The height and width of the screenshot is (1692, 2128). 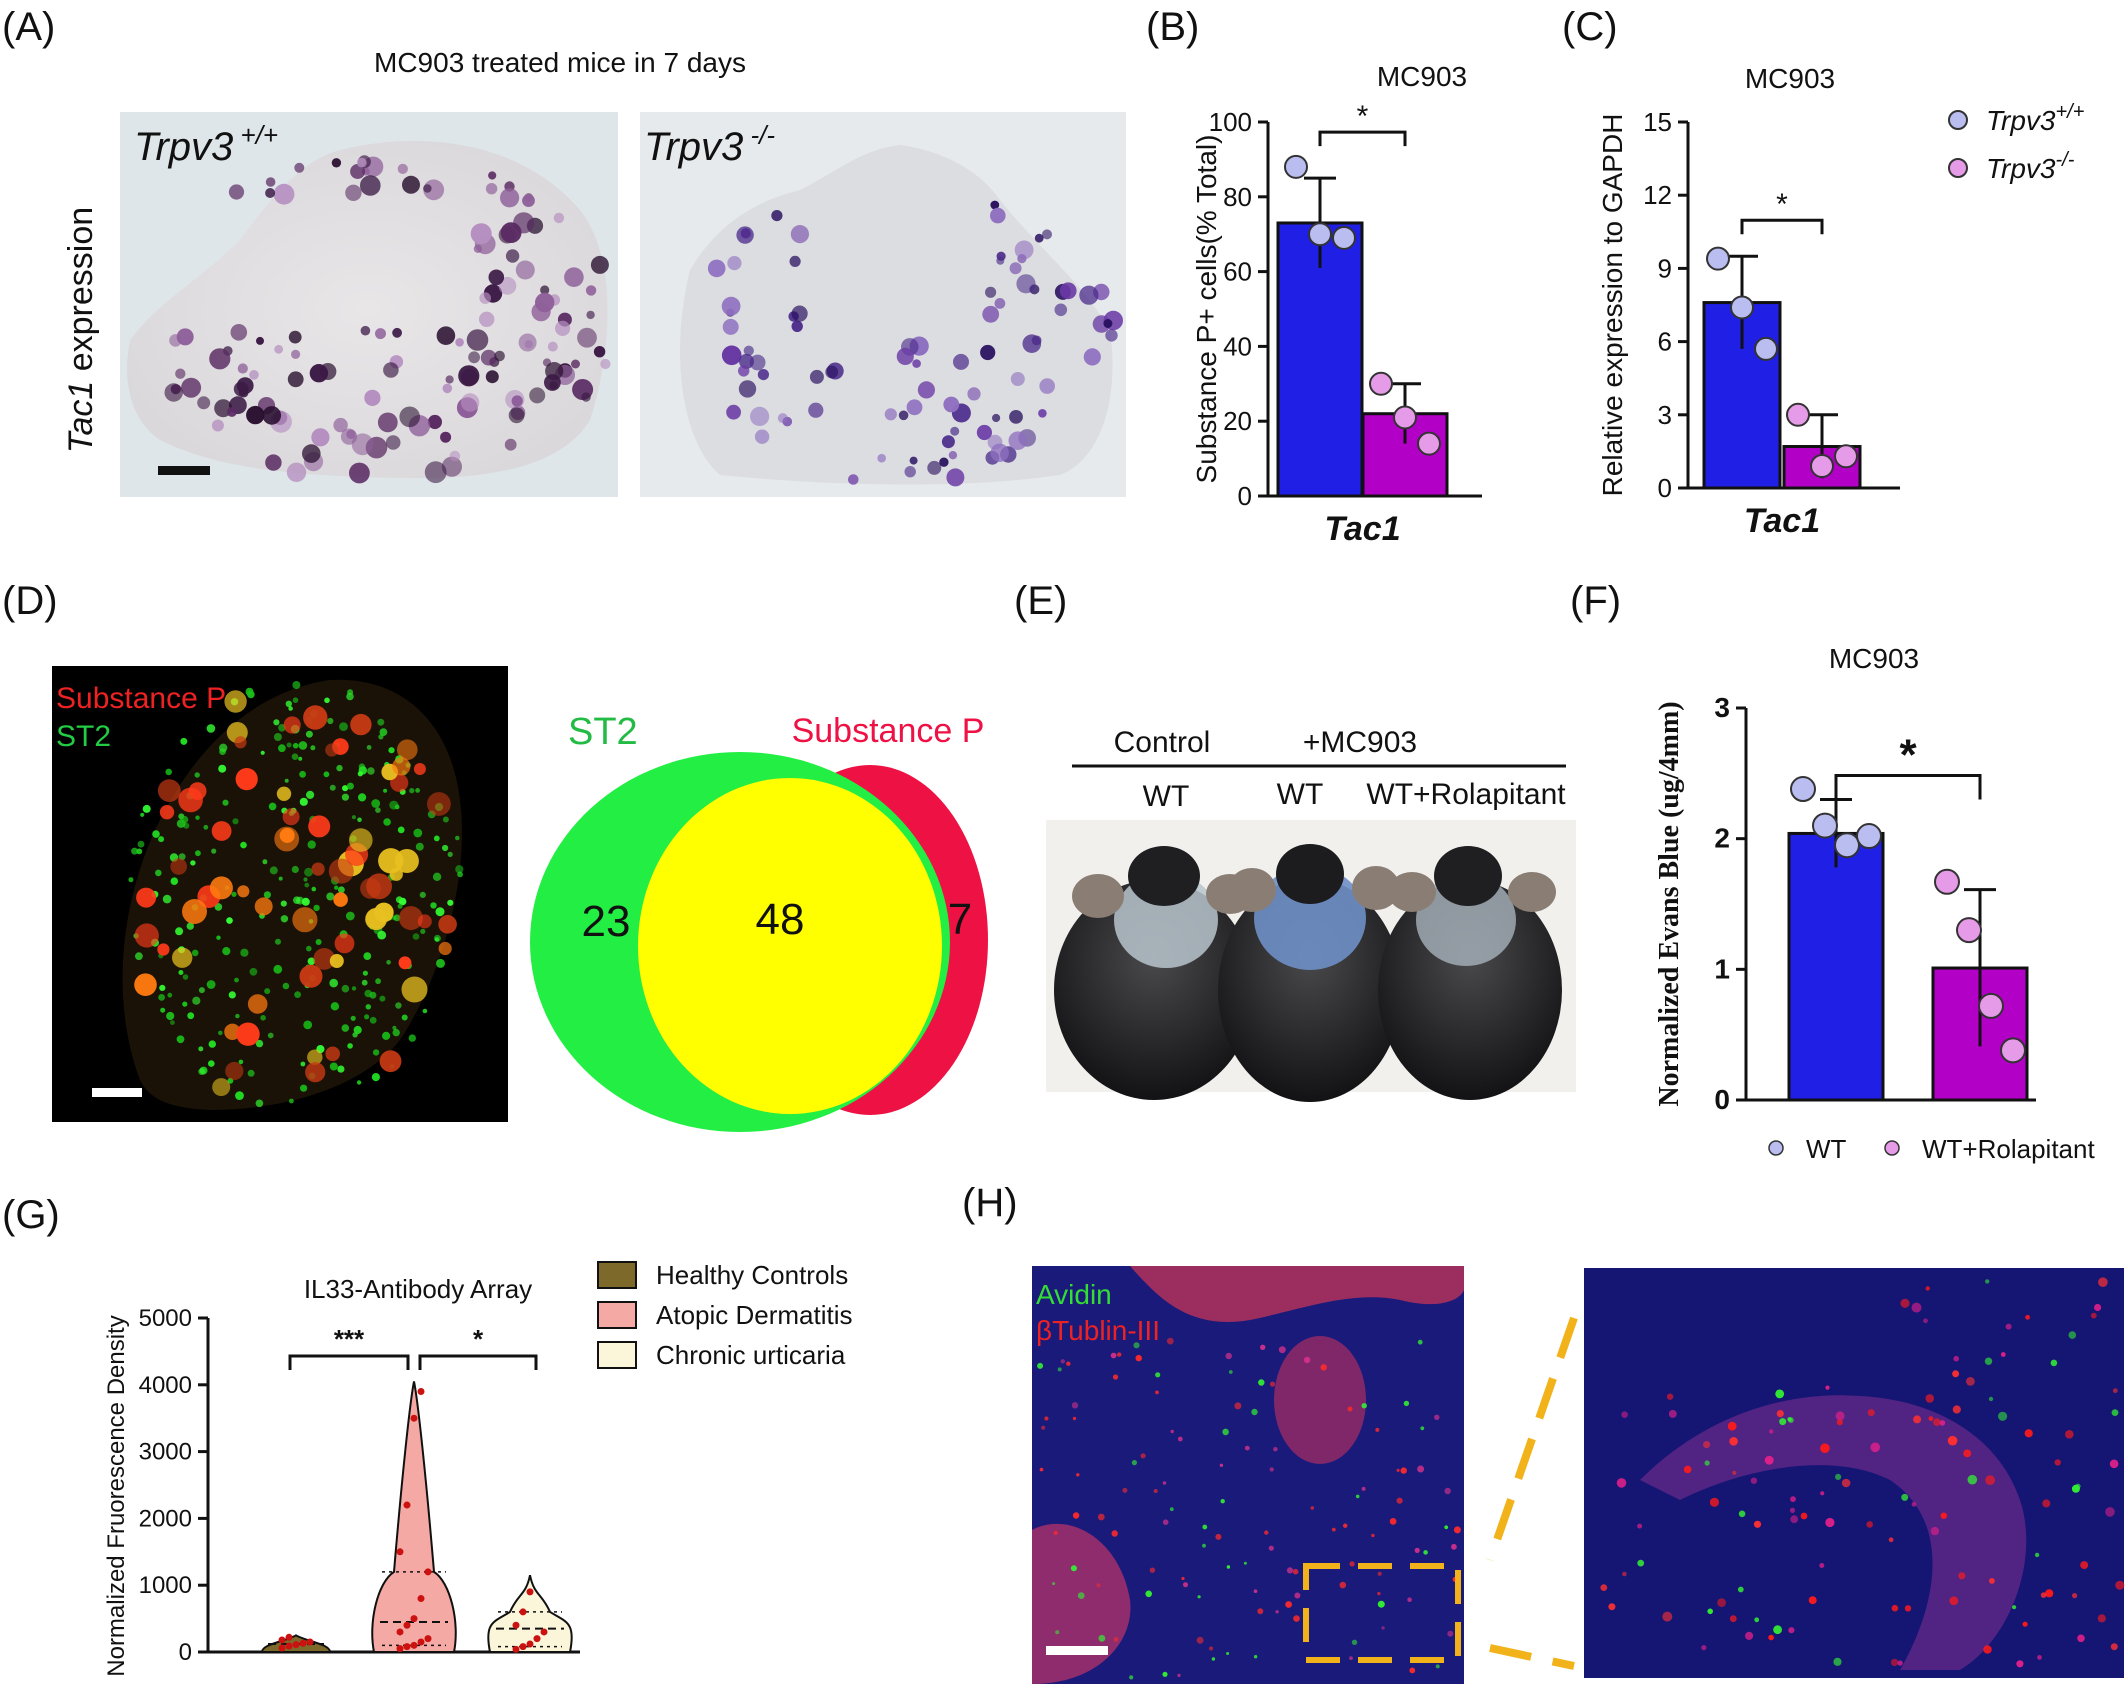 I want to click on zoom-box, so click(x=1382, y=1613).